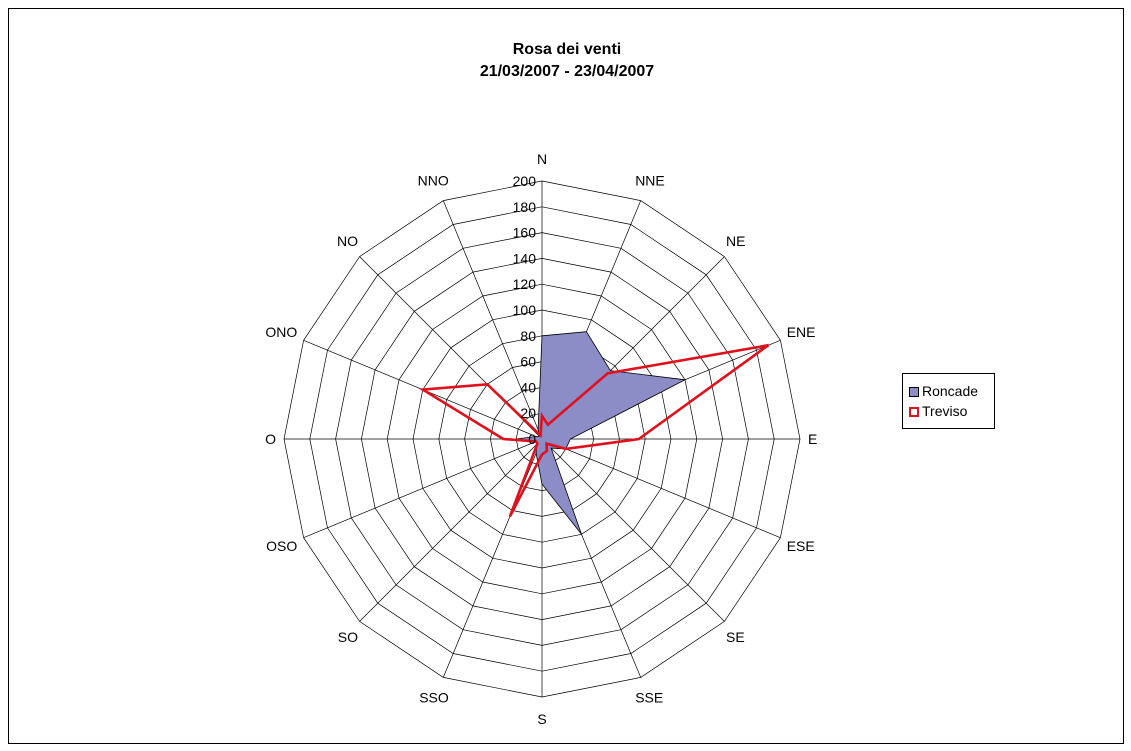  Describe the element at coordinates (801, 546) in the screenshot. I see `direction-label: ESE` at that location.